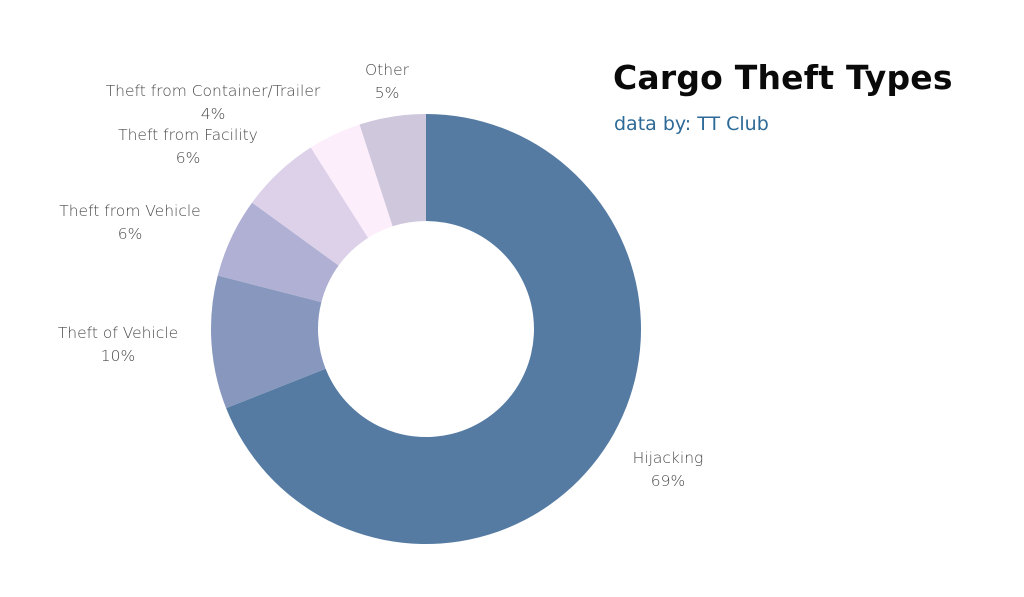 The image size is (1024, 597). I want to click on slice-label-theft-from-facility: Theft from Facility 6%, so click(188, 146).